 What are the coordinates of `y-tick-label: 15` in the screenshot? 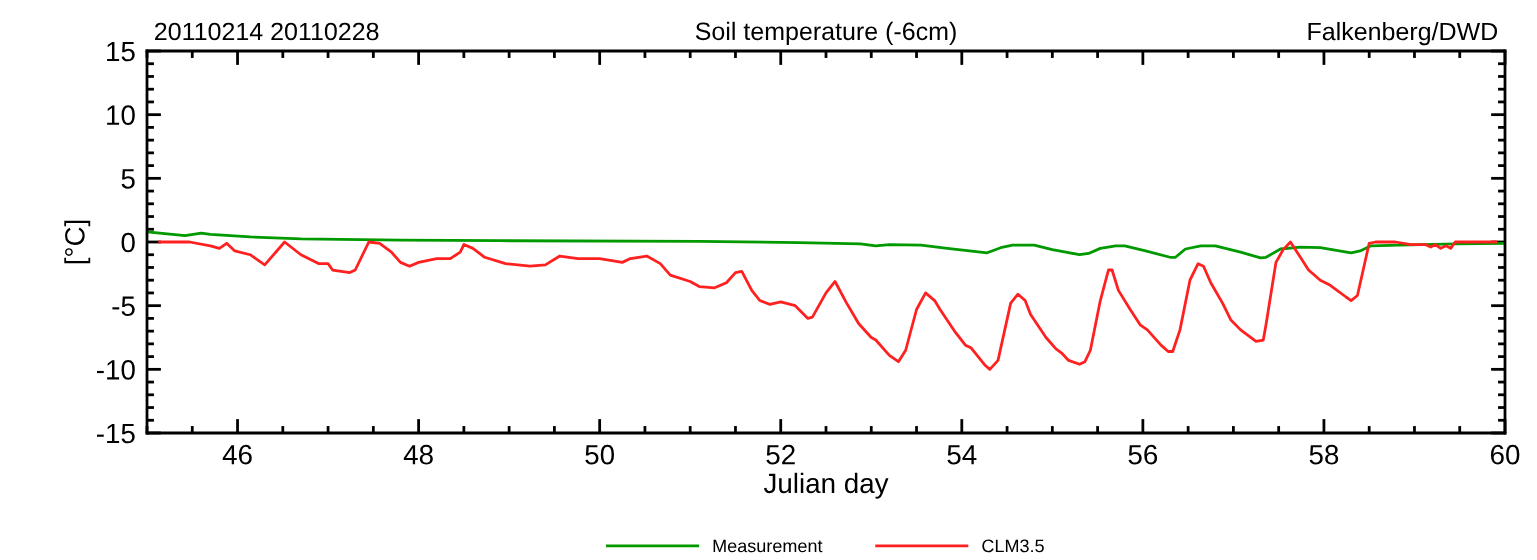 It's located at (121, 51).